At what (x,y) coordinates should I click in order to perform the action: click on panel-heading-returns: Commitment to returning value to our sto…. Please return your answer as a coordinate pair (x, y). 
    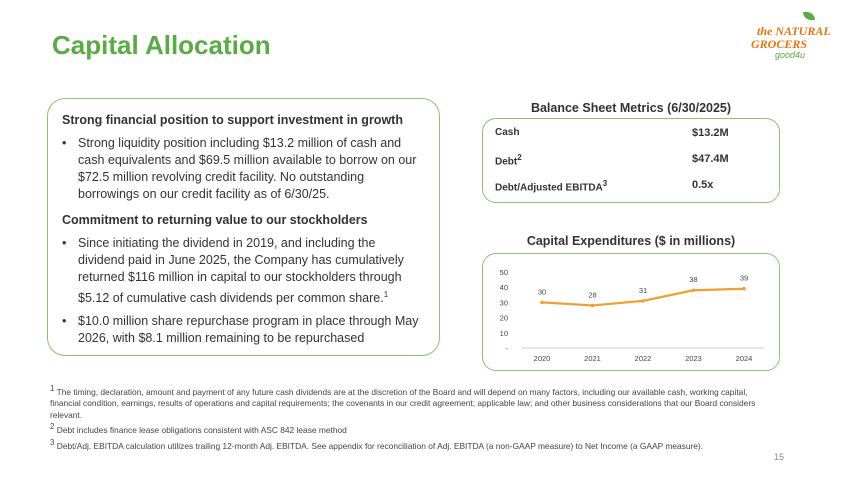
    Looking at the image, I should click on (215, 220).